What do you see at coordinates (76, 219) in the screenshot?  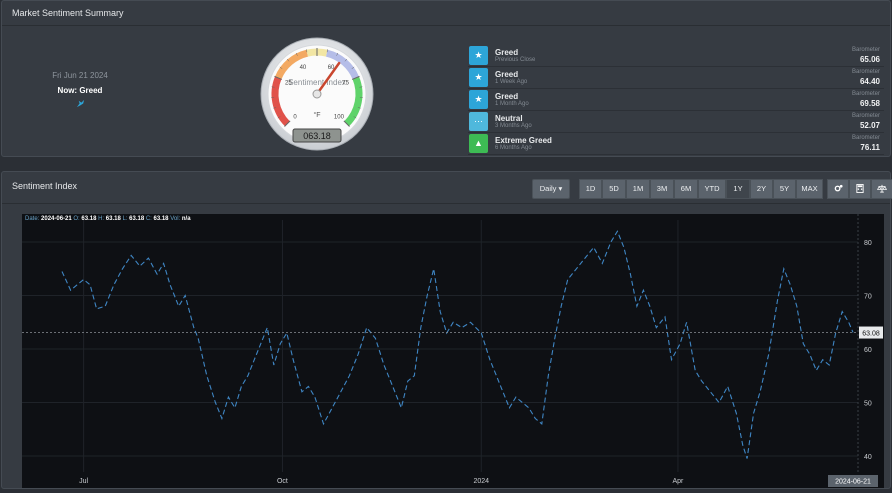 I see `legend-o-label: O:` at bounding box center [76, 219].